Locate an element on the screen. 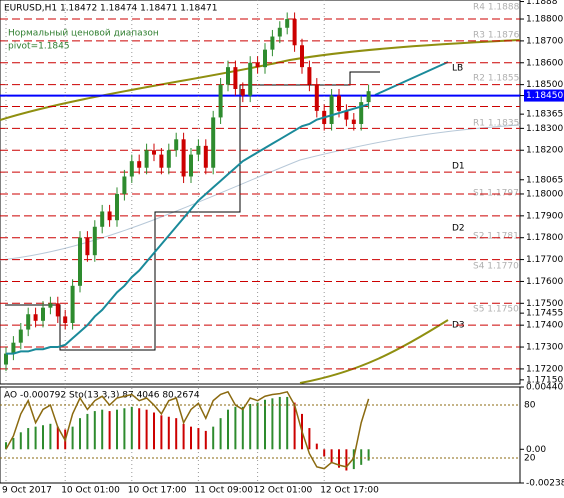  y-tick-label: 1.18500 is located at coordinates (544, 85).